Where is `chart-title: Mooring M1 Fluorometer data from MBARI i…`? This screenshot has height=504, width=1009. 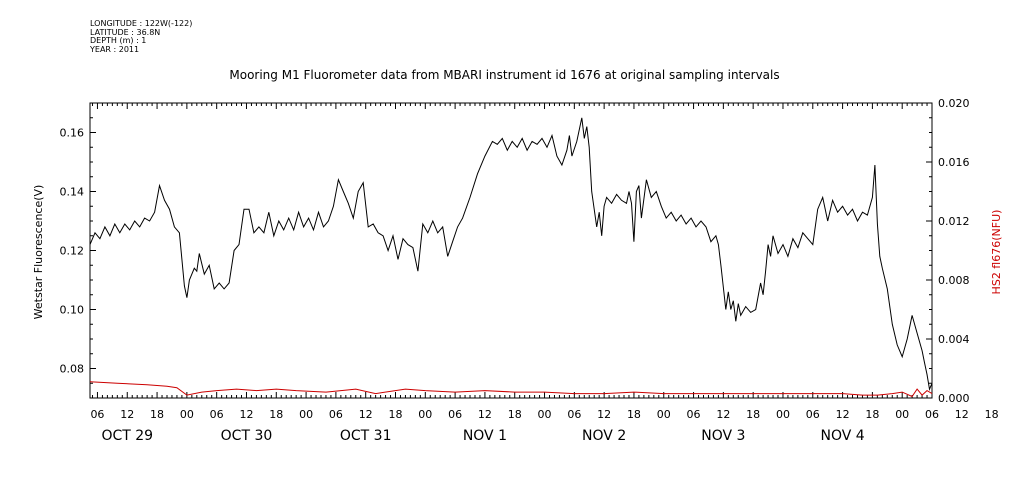 chart-title: Mooring M1 Fluorometer data from MBARI i… is located at coordinates (504, 75).